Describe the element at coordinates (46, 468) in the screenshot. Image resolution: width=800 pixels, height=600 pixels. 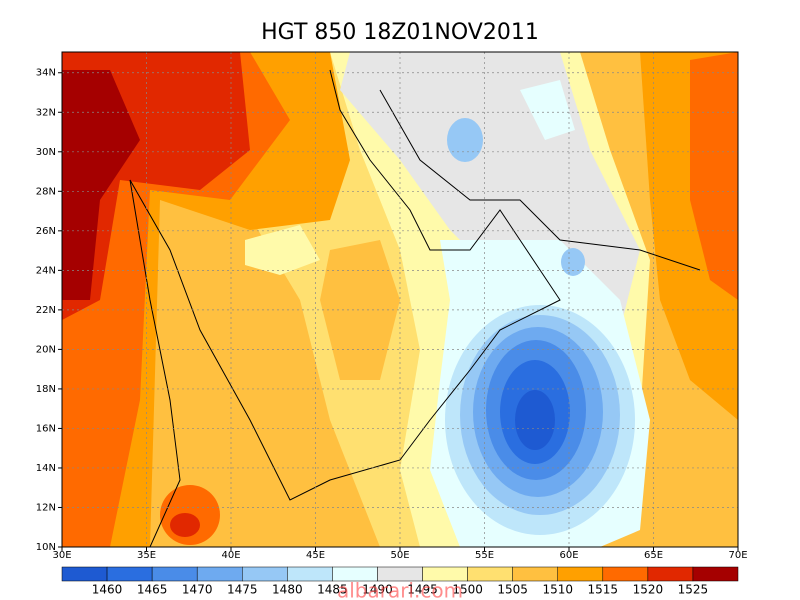
I see `y-tick-label: 14N` at that location.